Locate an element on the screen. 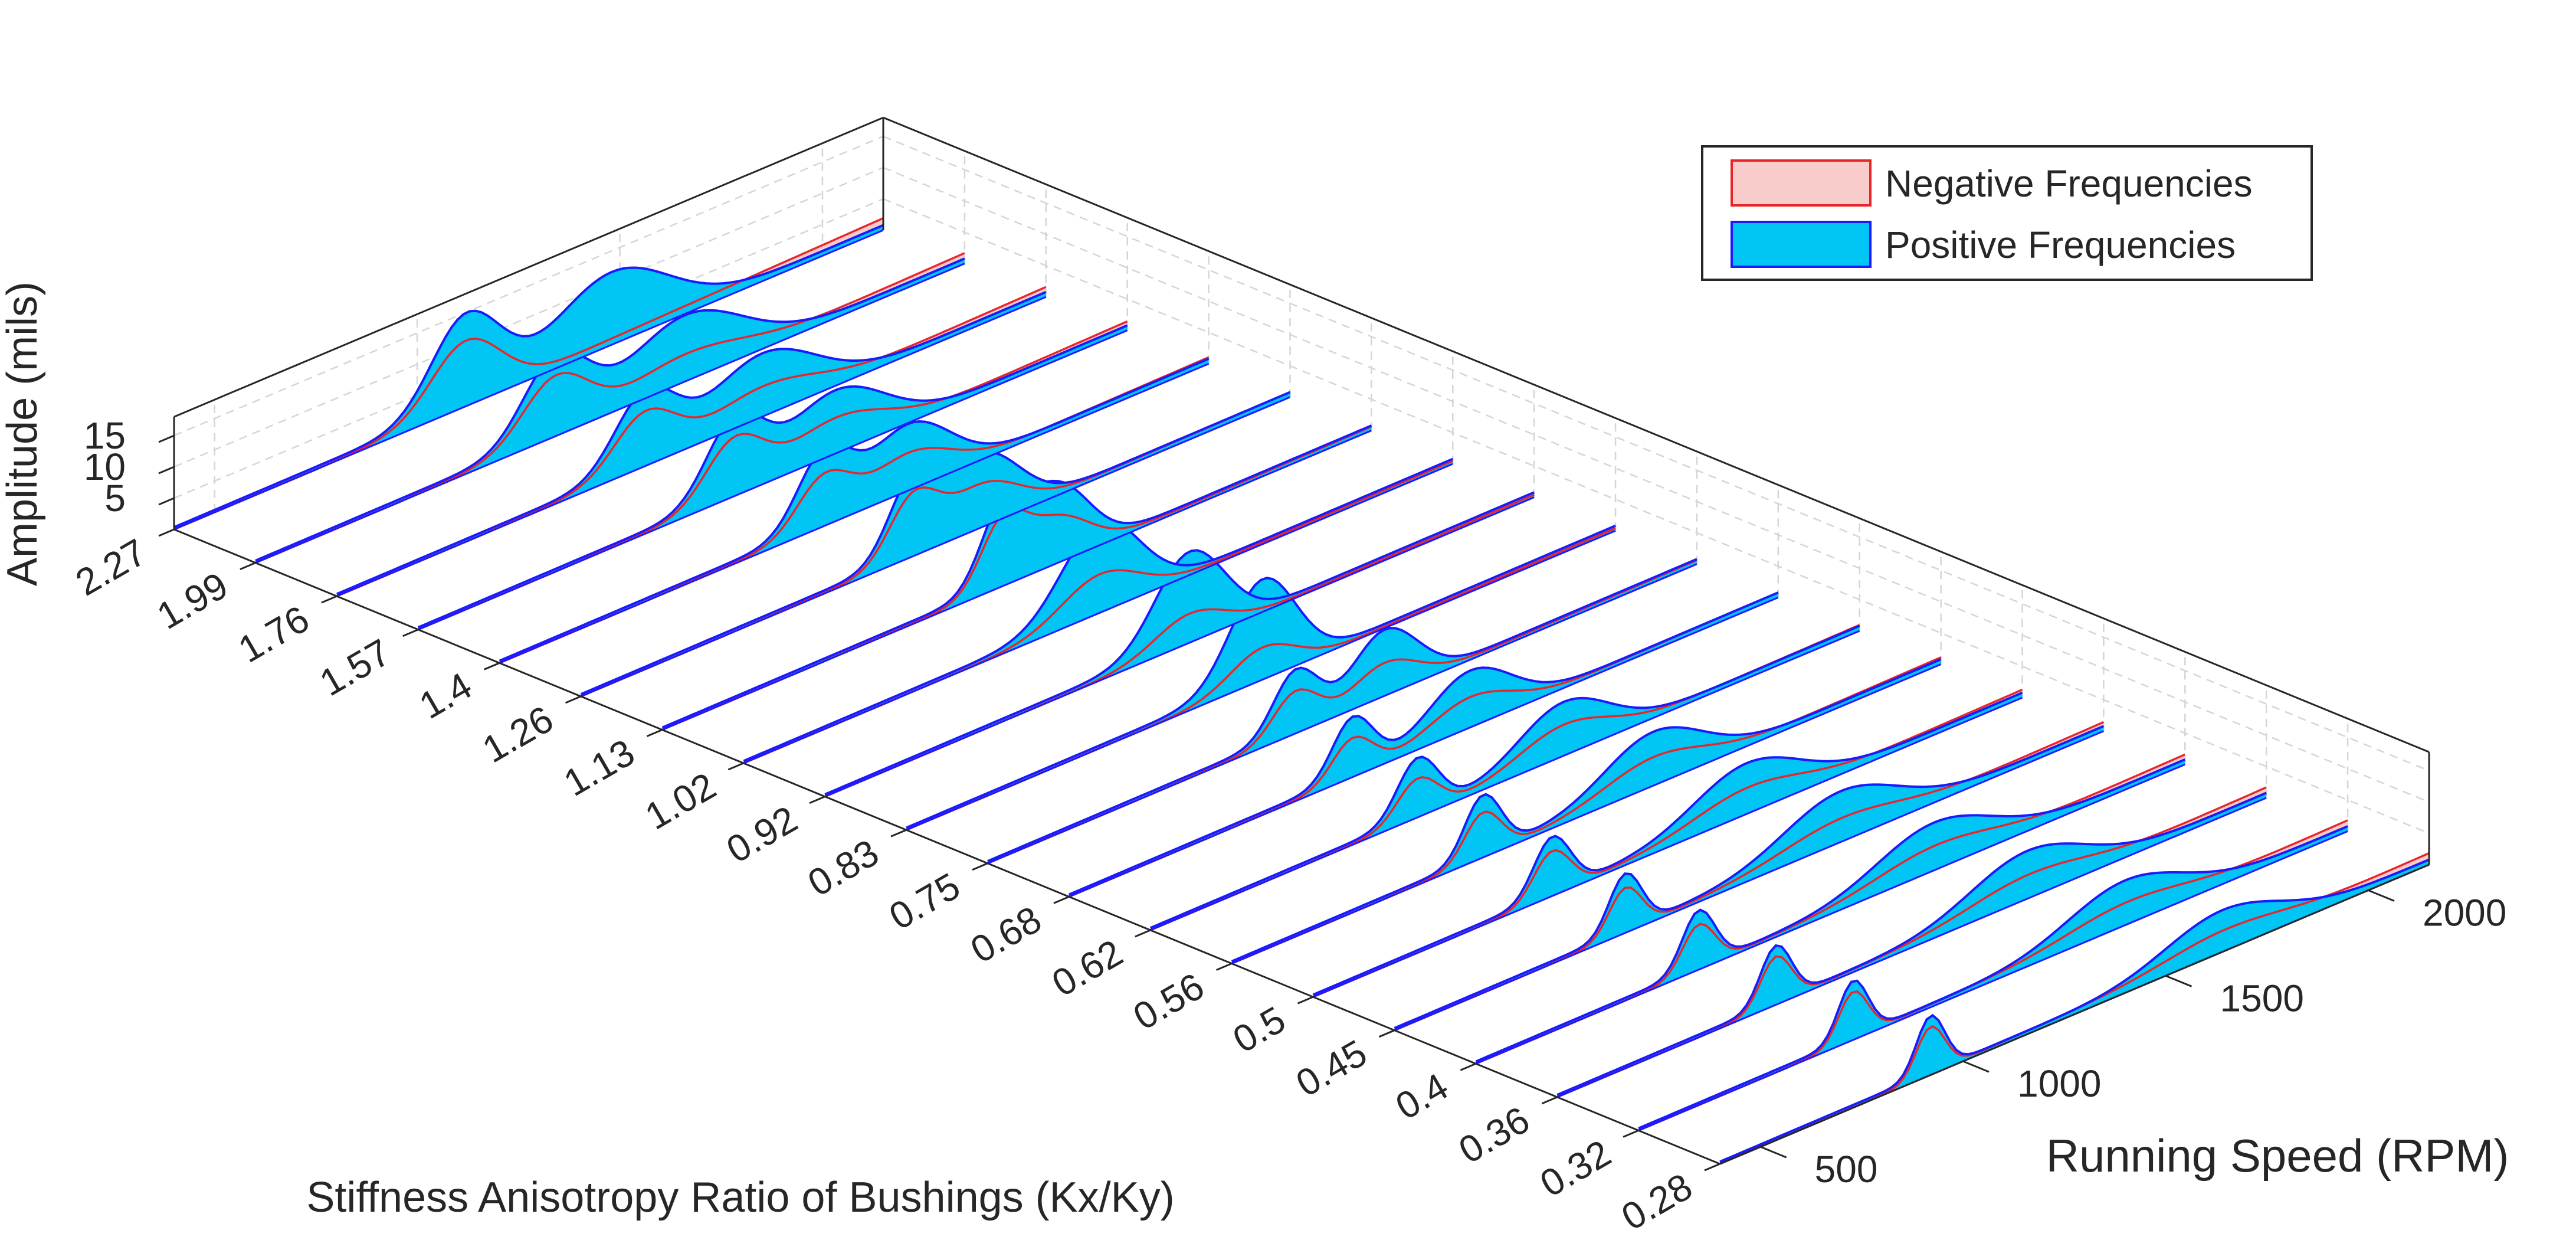 The width and height of the screenshot is (2576, 1253). x-tick-label: 0.92 is located at coordinates (761, 834).